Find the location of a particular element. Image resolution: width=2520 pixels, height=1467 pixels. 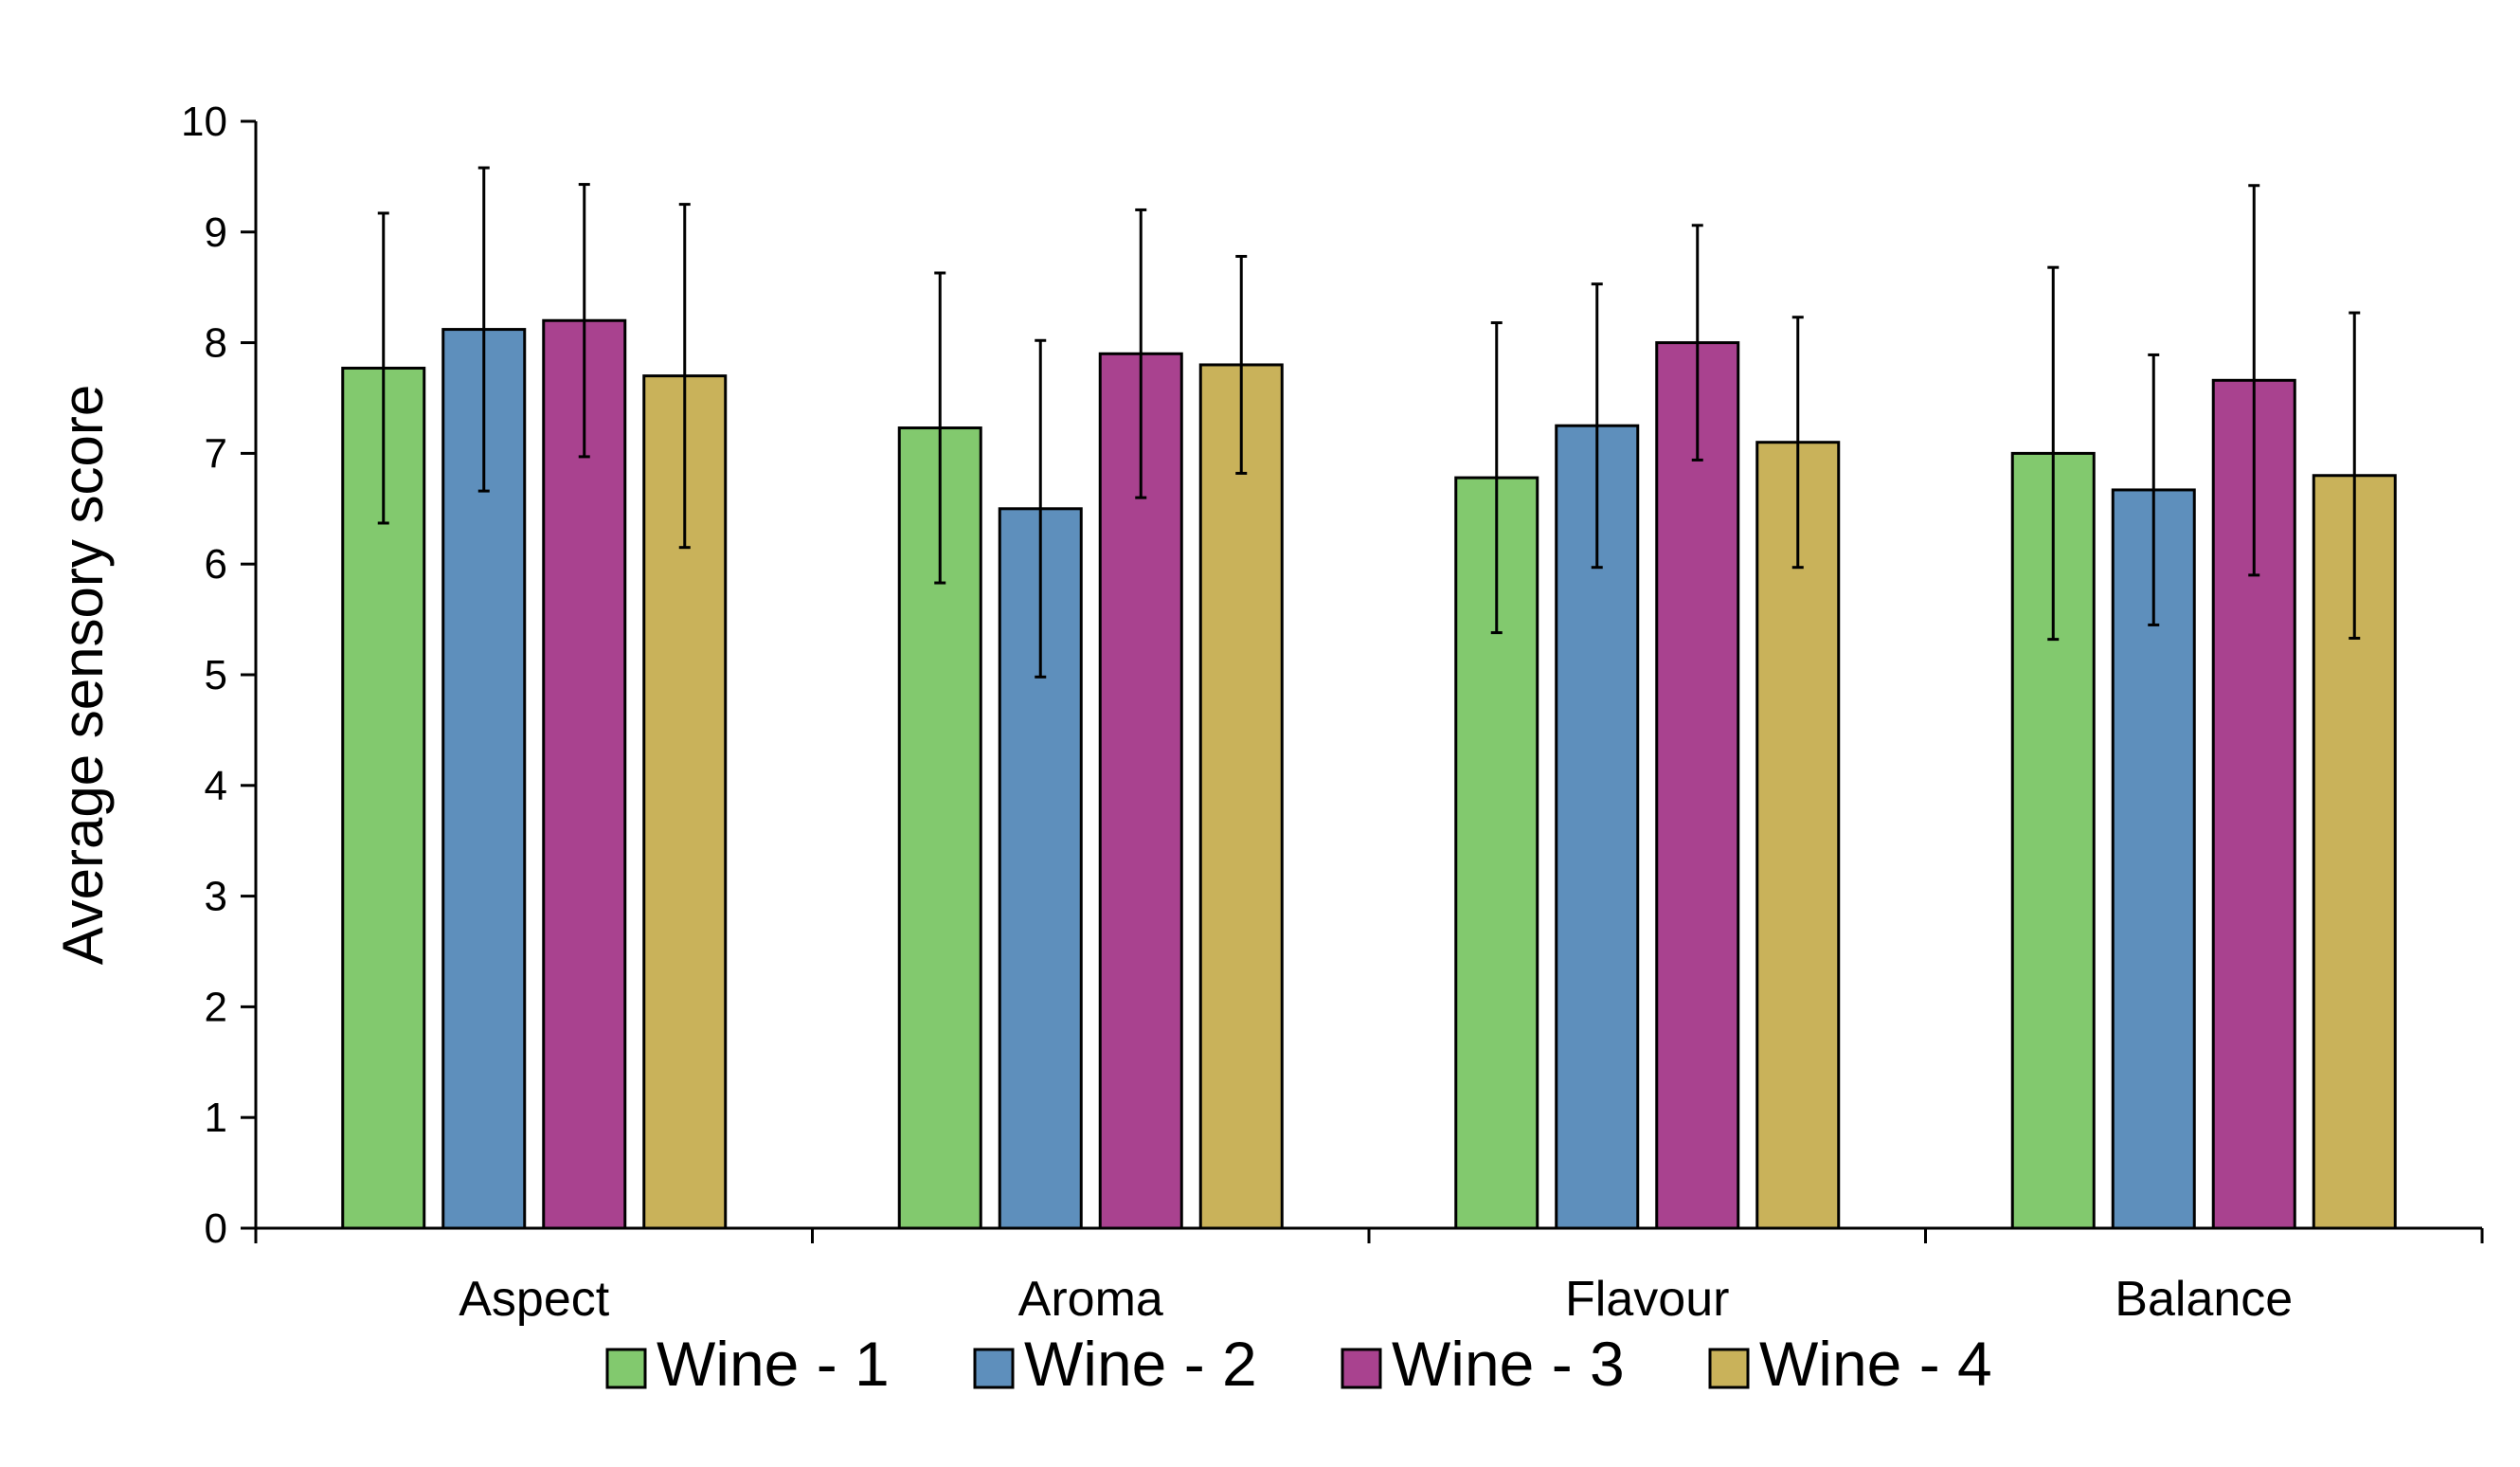

y-tick-label: 10 is located at coordinates (204, 122).